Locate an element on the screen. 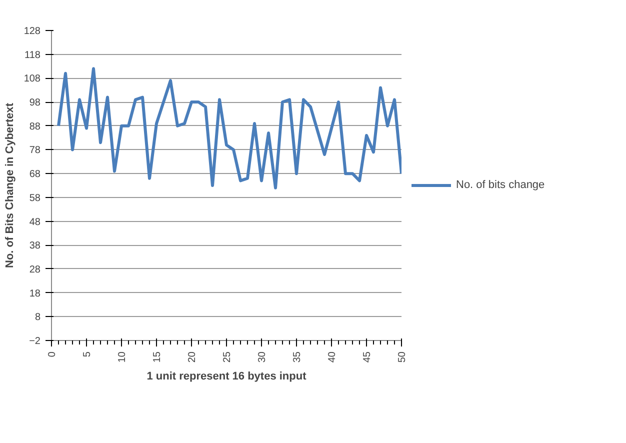 This screenshot has height=443, width=626. x-tick-label: 20 is located at coordinates (192, 357).